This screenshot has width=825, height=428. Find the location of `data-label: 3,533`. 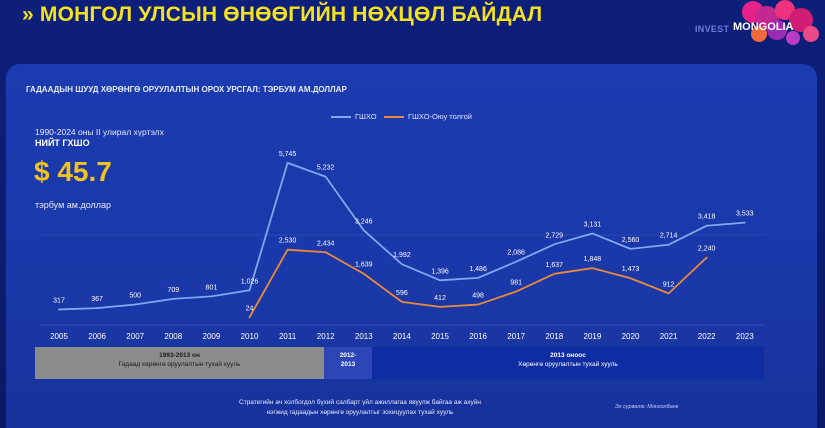

data-label: 3,533 is located at coordinates (745, 214).